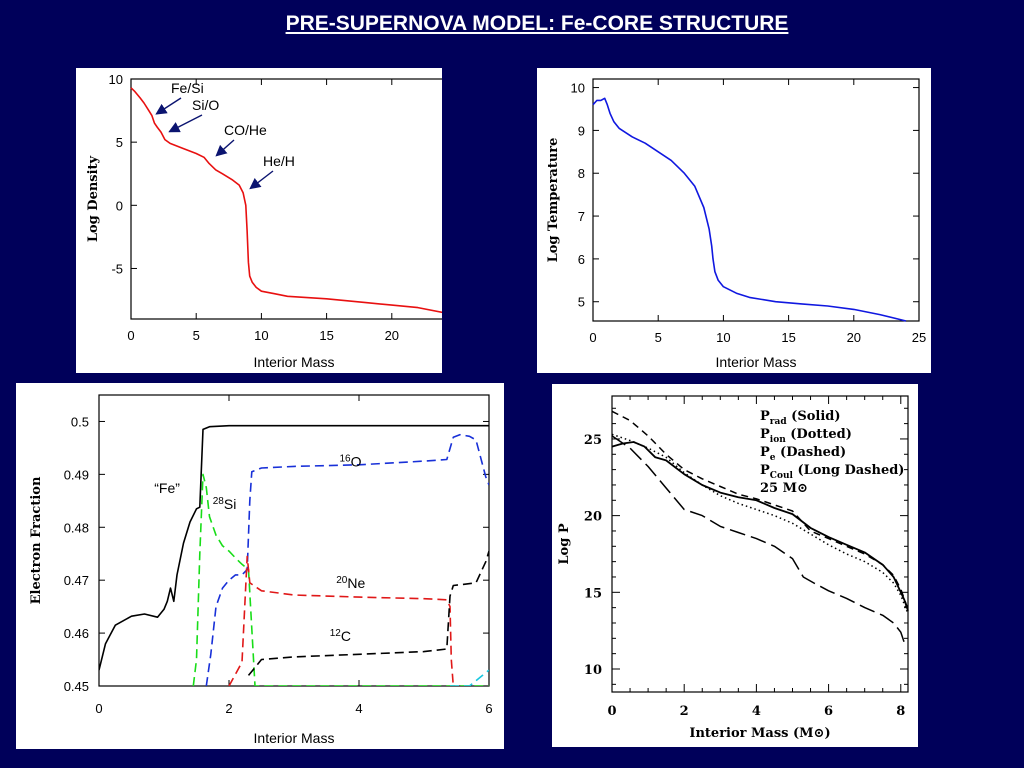 This screenshot has height=768, width=1024. What do you see at coordinates (80, 421) in the screenshot?
I see `y-tick-label: 0.5` at bounding box center [80, 421].